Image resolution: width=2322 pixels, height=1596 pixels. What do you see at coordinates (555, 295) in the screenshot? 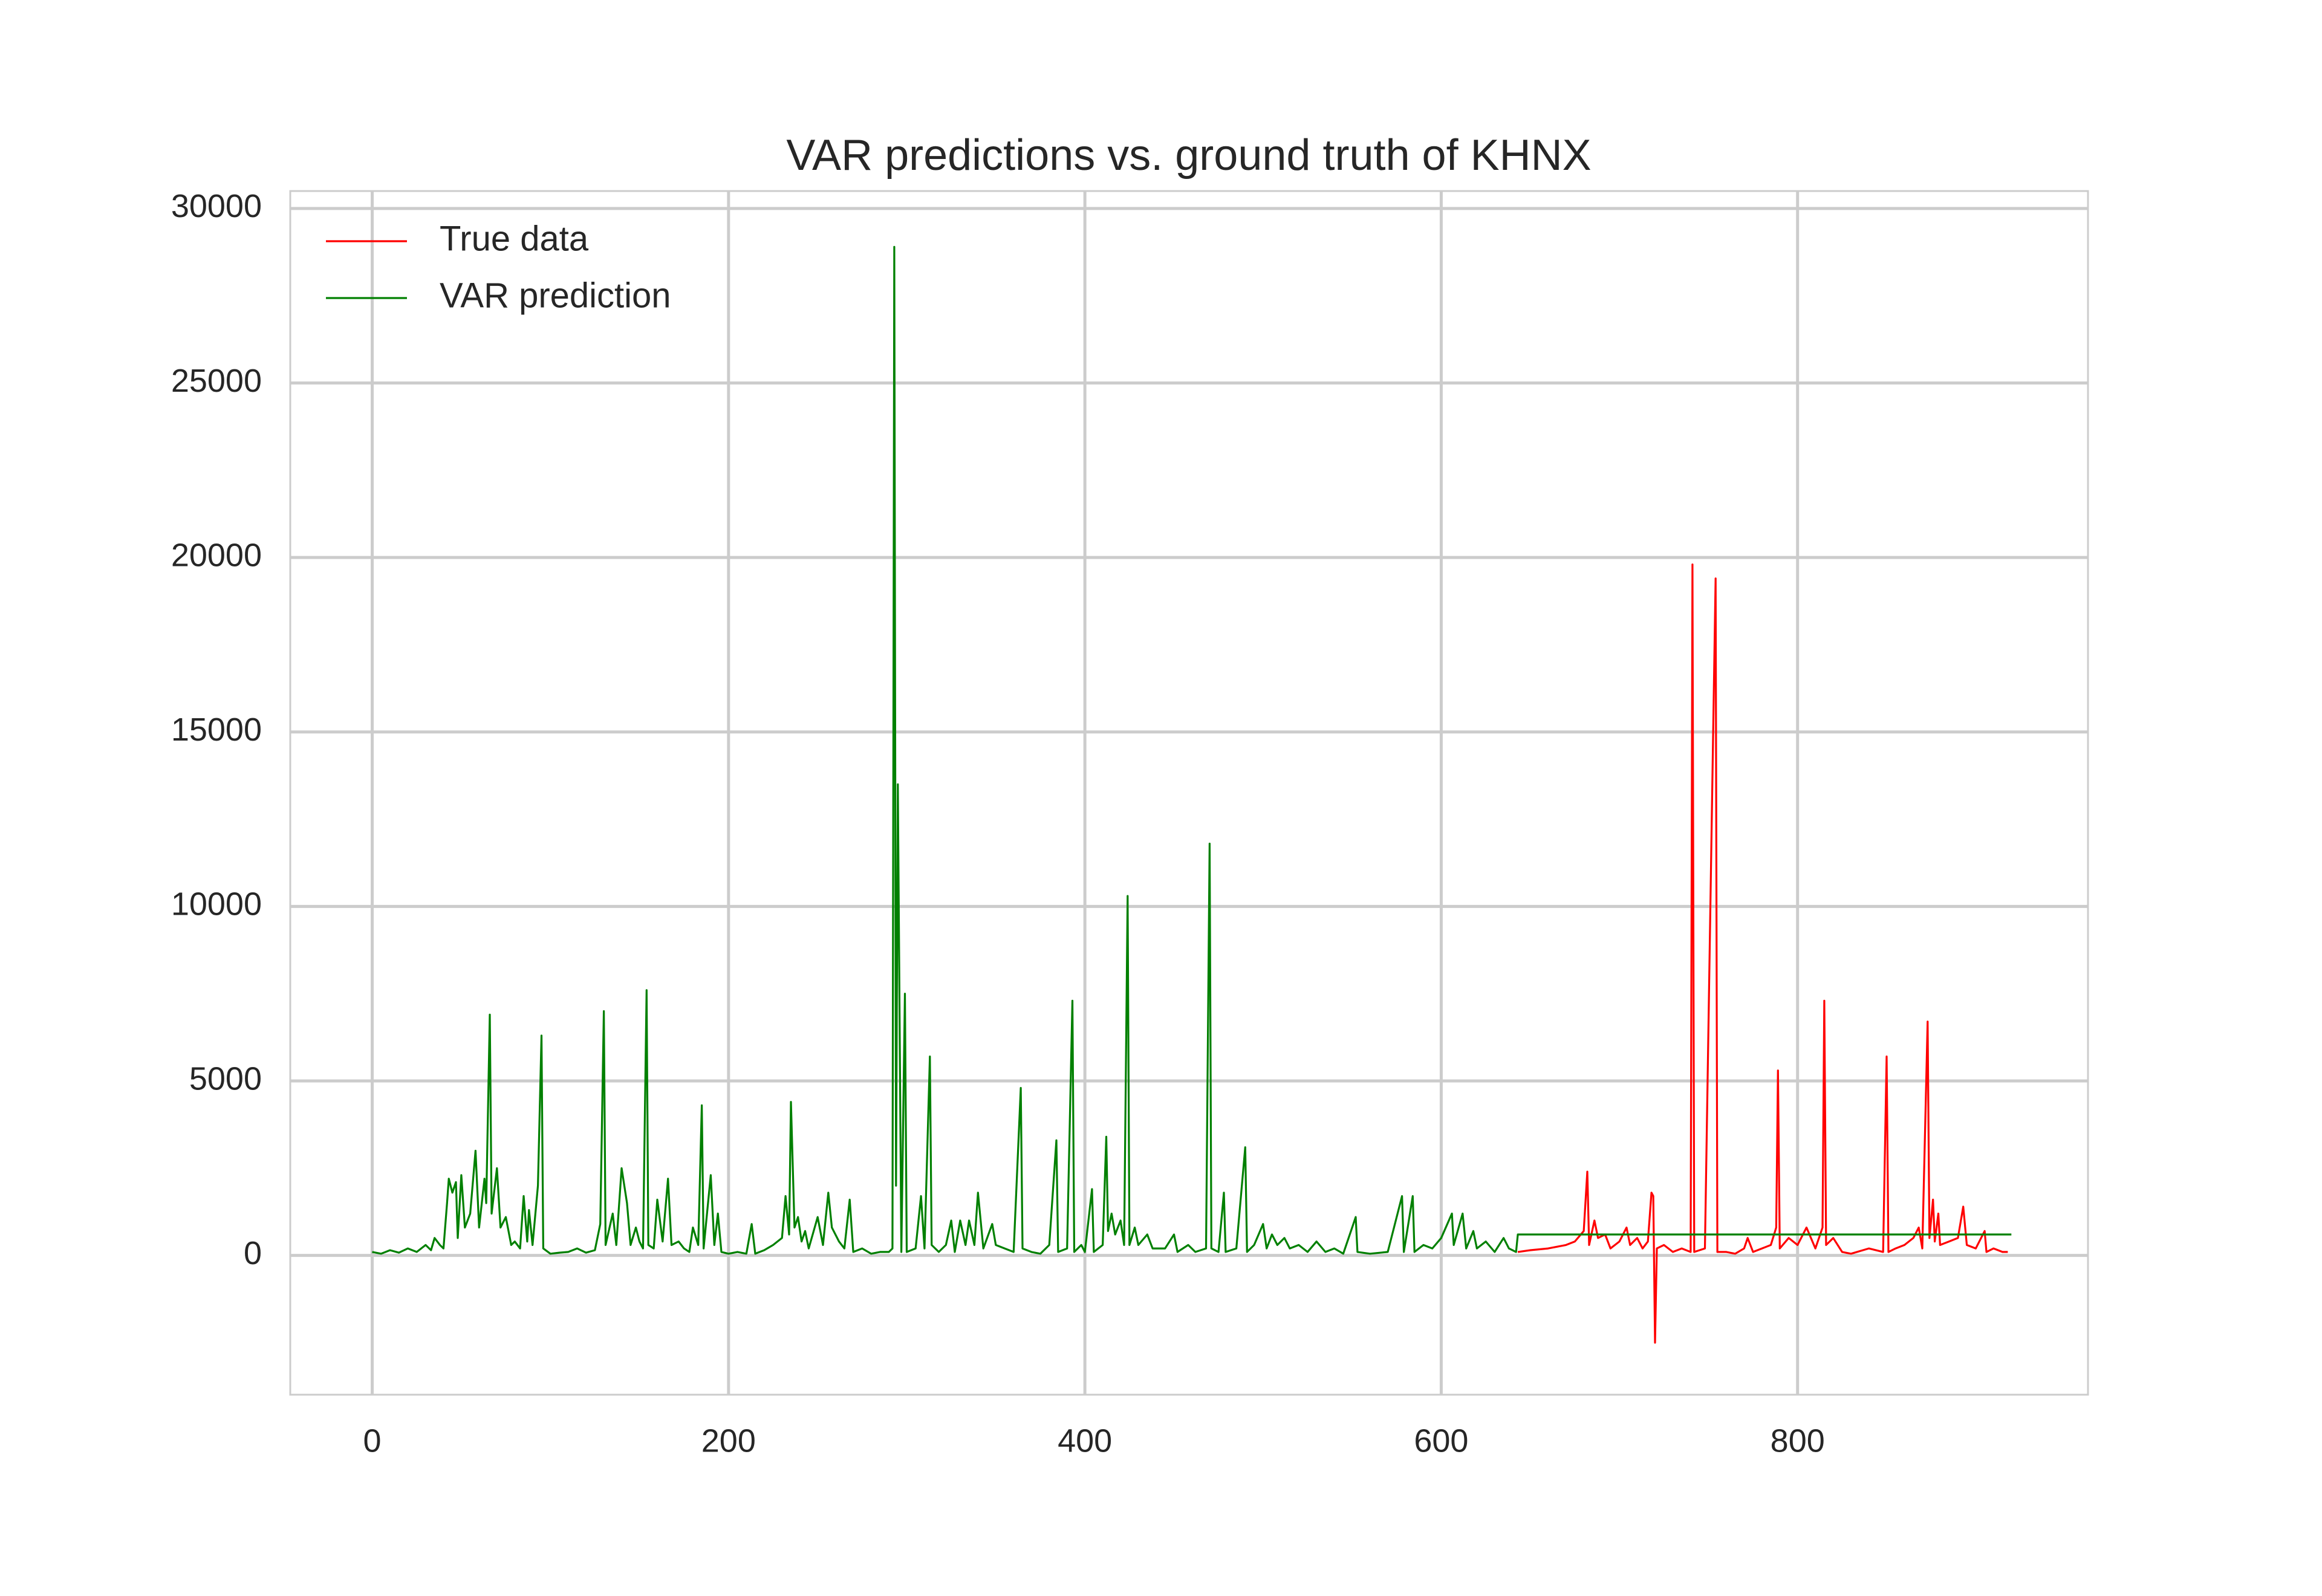
I see `legend-label: VAR prediction` at bounding box center [555, 295].